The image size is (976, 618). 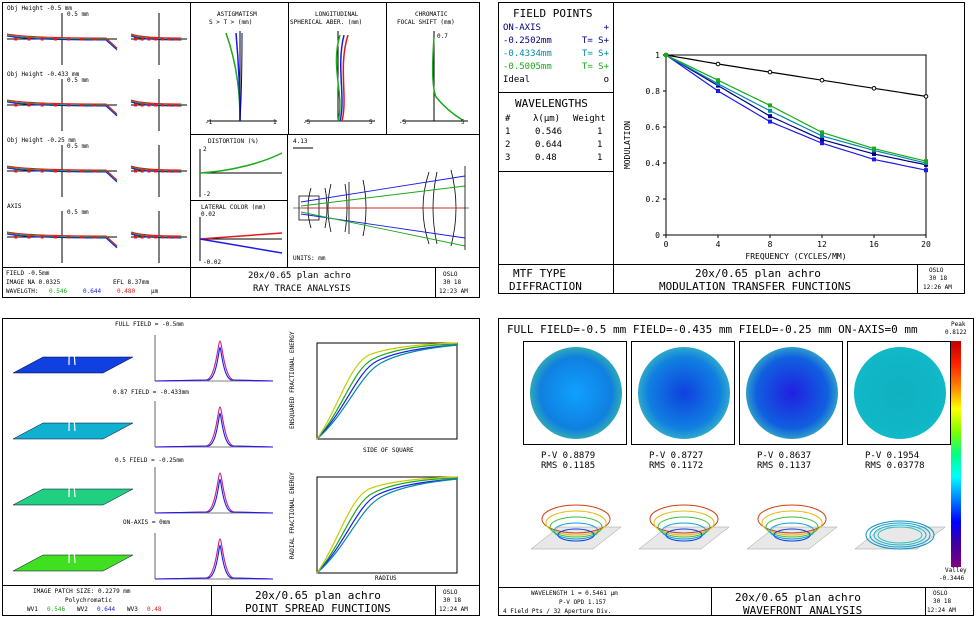 I want to click on wv2-label: WV2, so click(x=82, y=609).